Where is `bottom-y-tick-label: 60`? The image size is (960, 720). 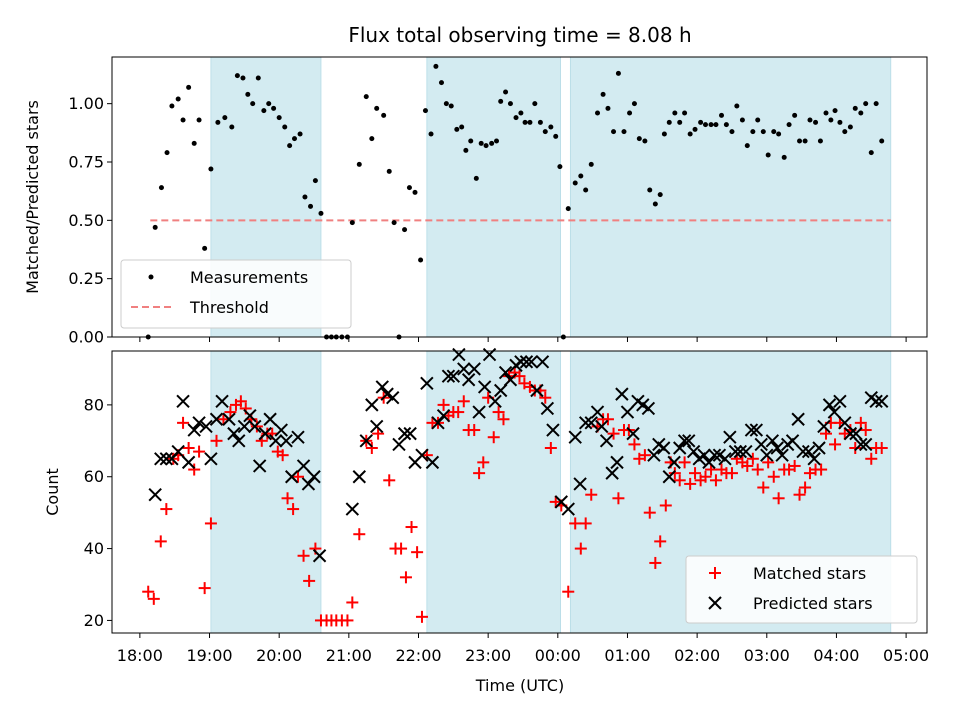
bottom-y-tick-label: 60 is located at coordinates (94, 476).